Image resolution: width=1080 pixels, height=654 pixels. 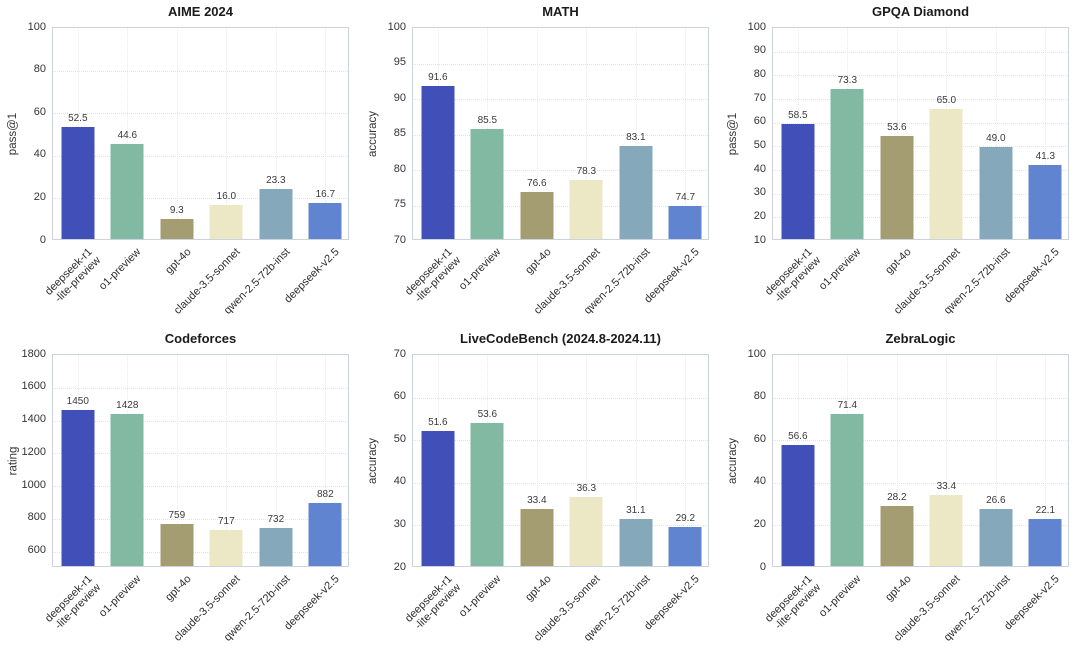 What do you see at coordinates (200, 460) in the screenshot?
I see `plot-area: 1450 1428 759 717 732 882` at bounding box center [200, 460].